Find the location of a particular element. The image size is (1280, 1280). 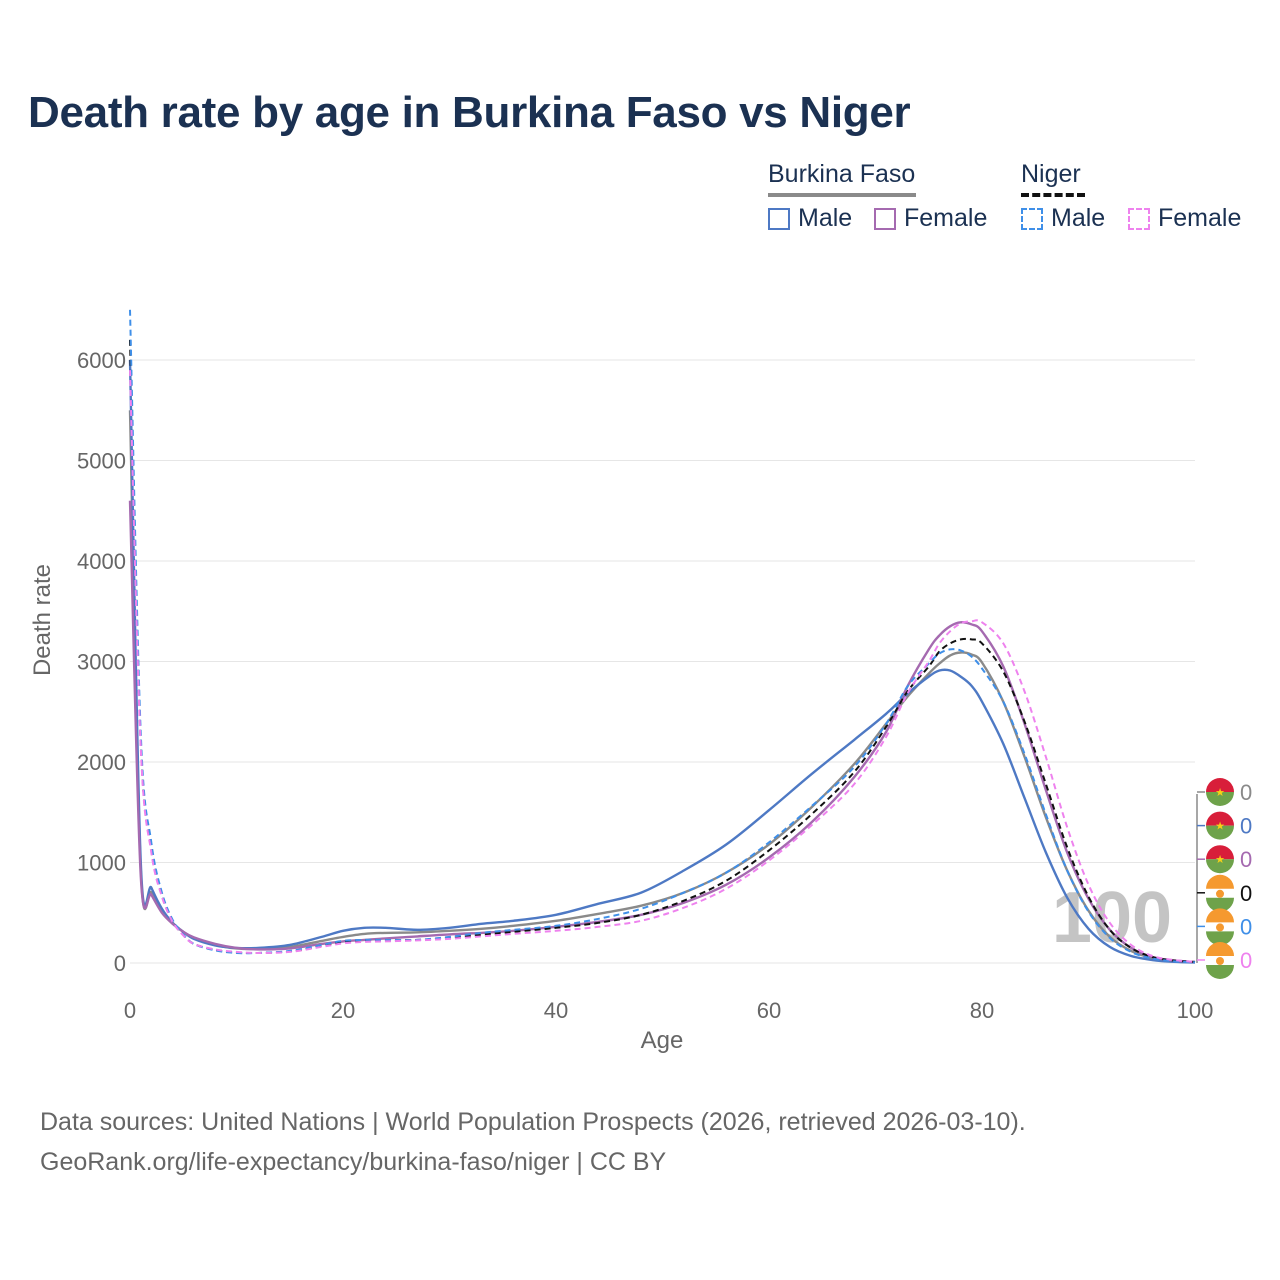

y-tick-label: 5000 is located at coordinates (101, 461).